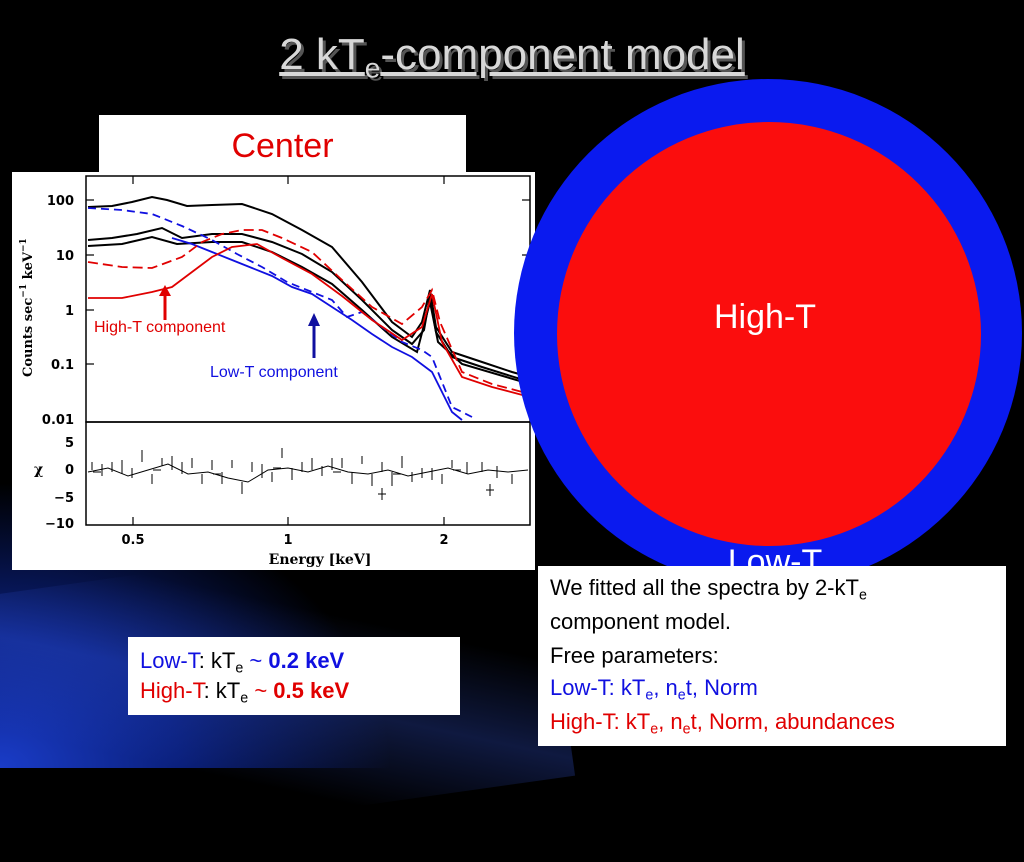 This screenshot has height=862, width=1024. I want to click on high-t-annotation: High-T component, so click(160, 327).